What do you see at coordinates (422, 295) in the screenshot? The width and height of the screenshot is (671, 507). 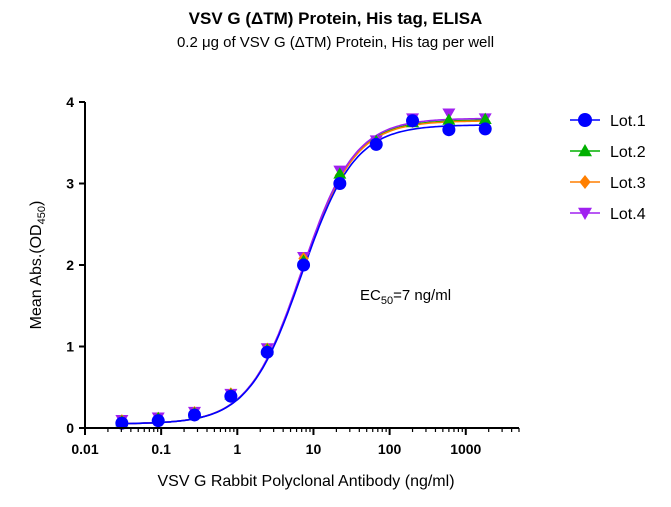 I see `ec50-suffix: =7 ng/ml` at bounding box center [422, 295].